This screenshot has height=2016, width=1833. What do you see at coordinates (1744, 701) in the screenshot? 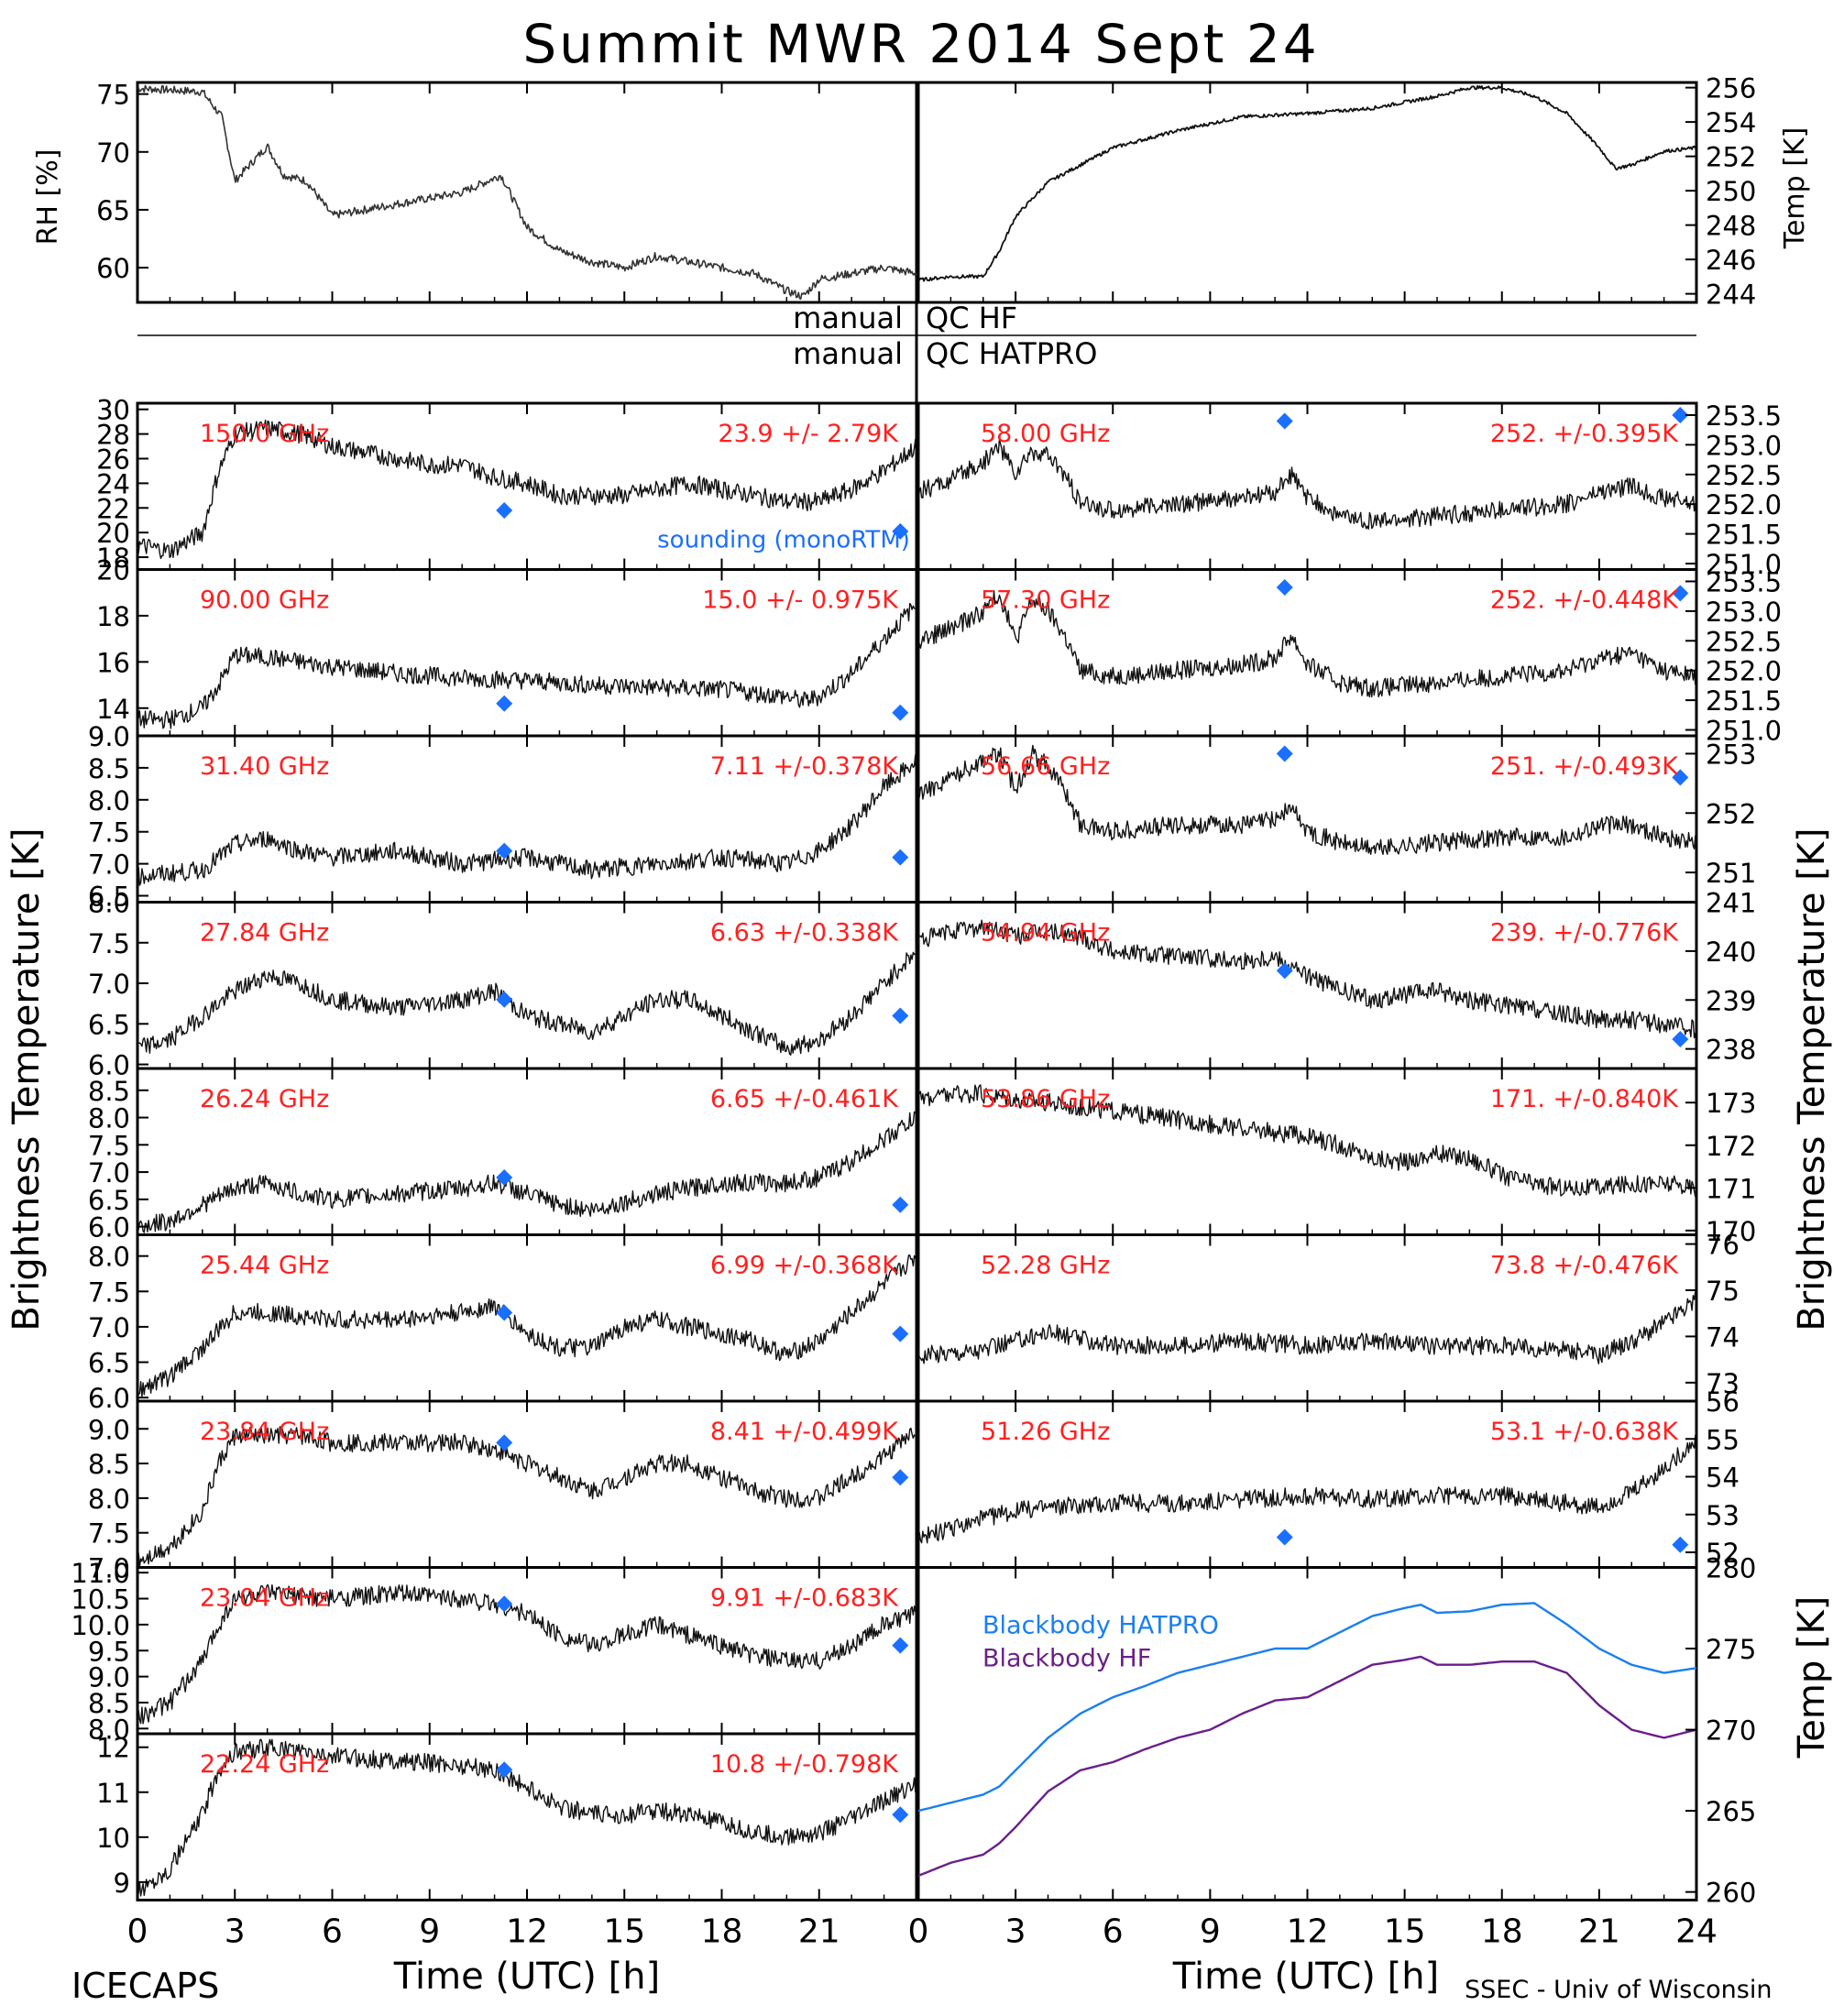
I see `hf-1-y-label: 251.5` at bounding box center [1744, 701].